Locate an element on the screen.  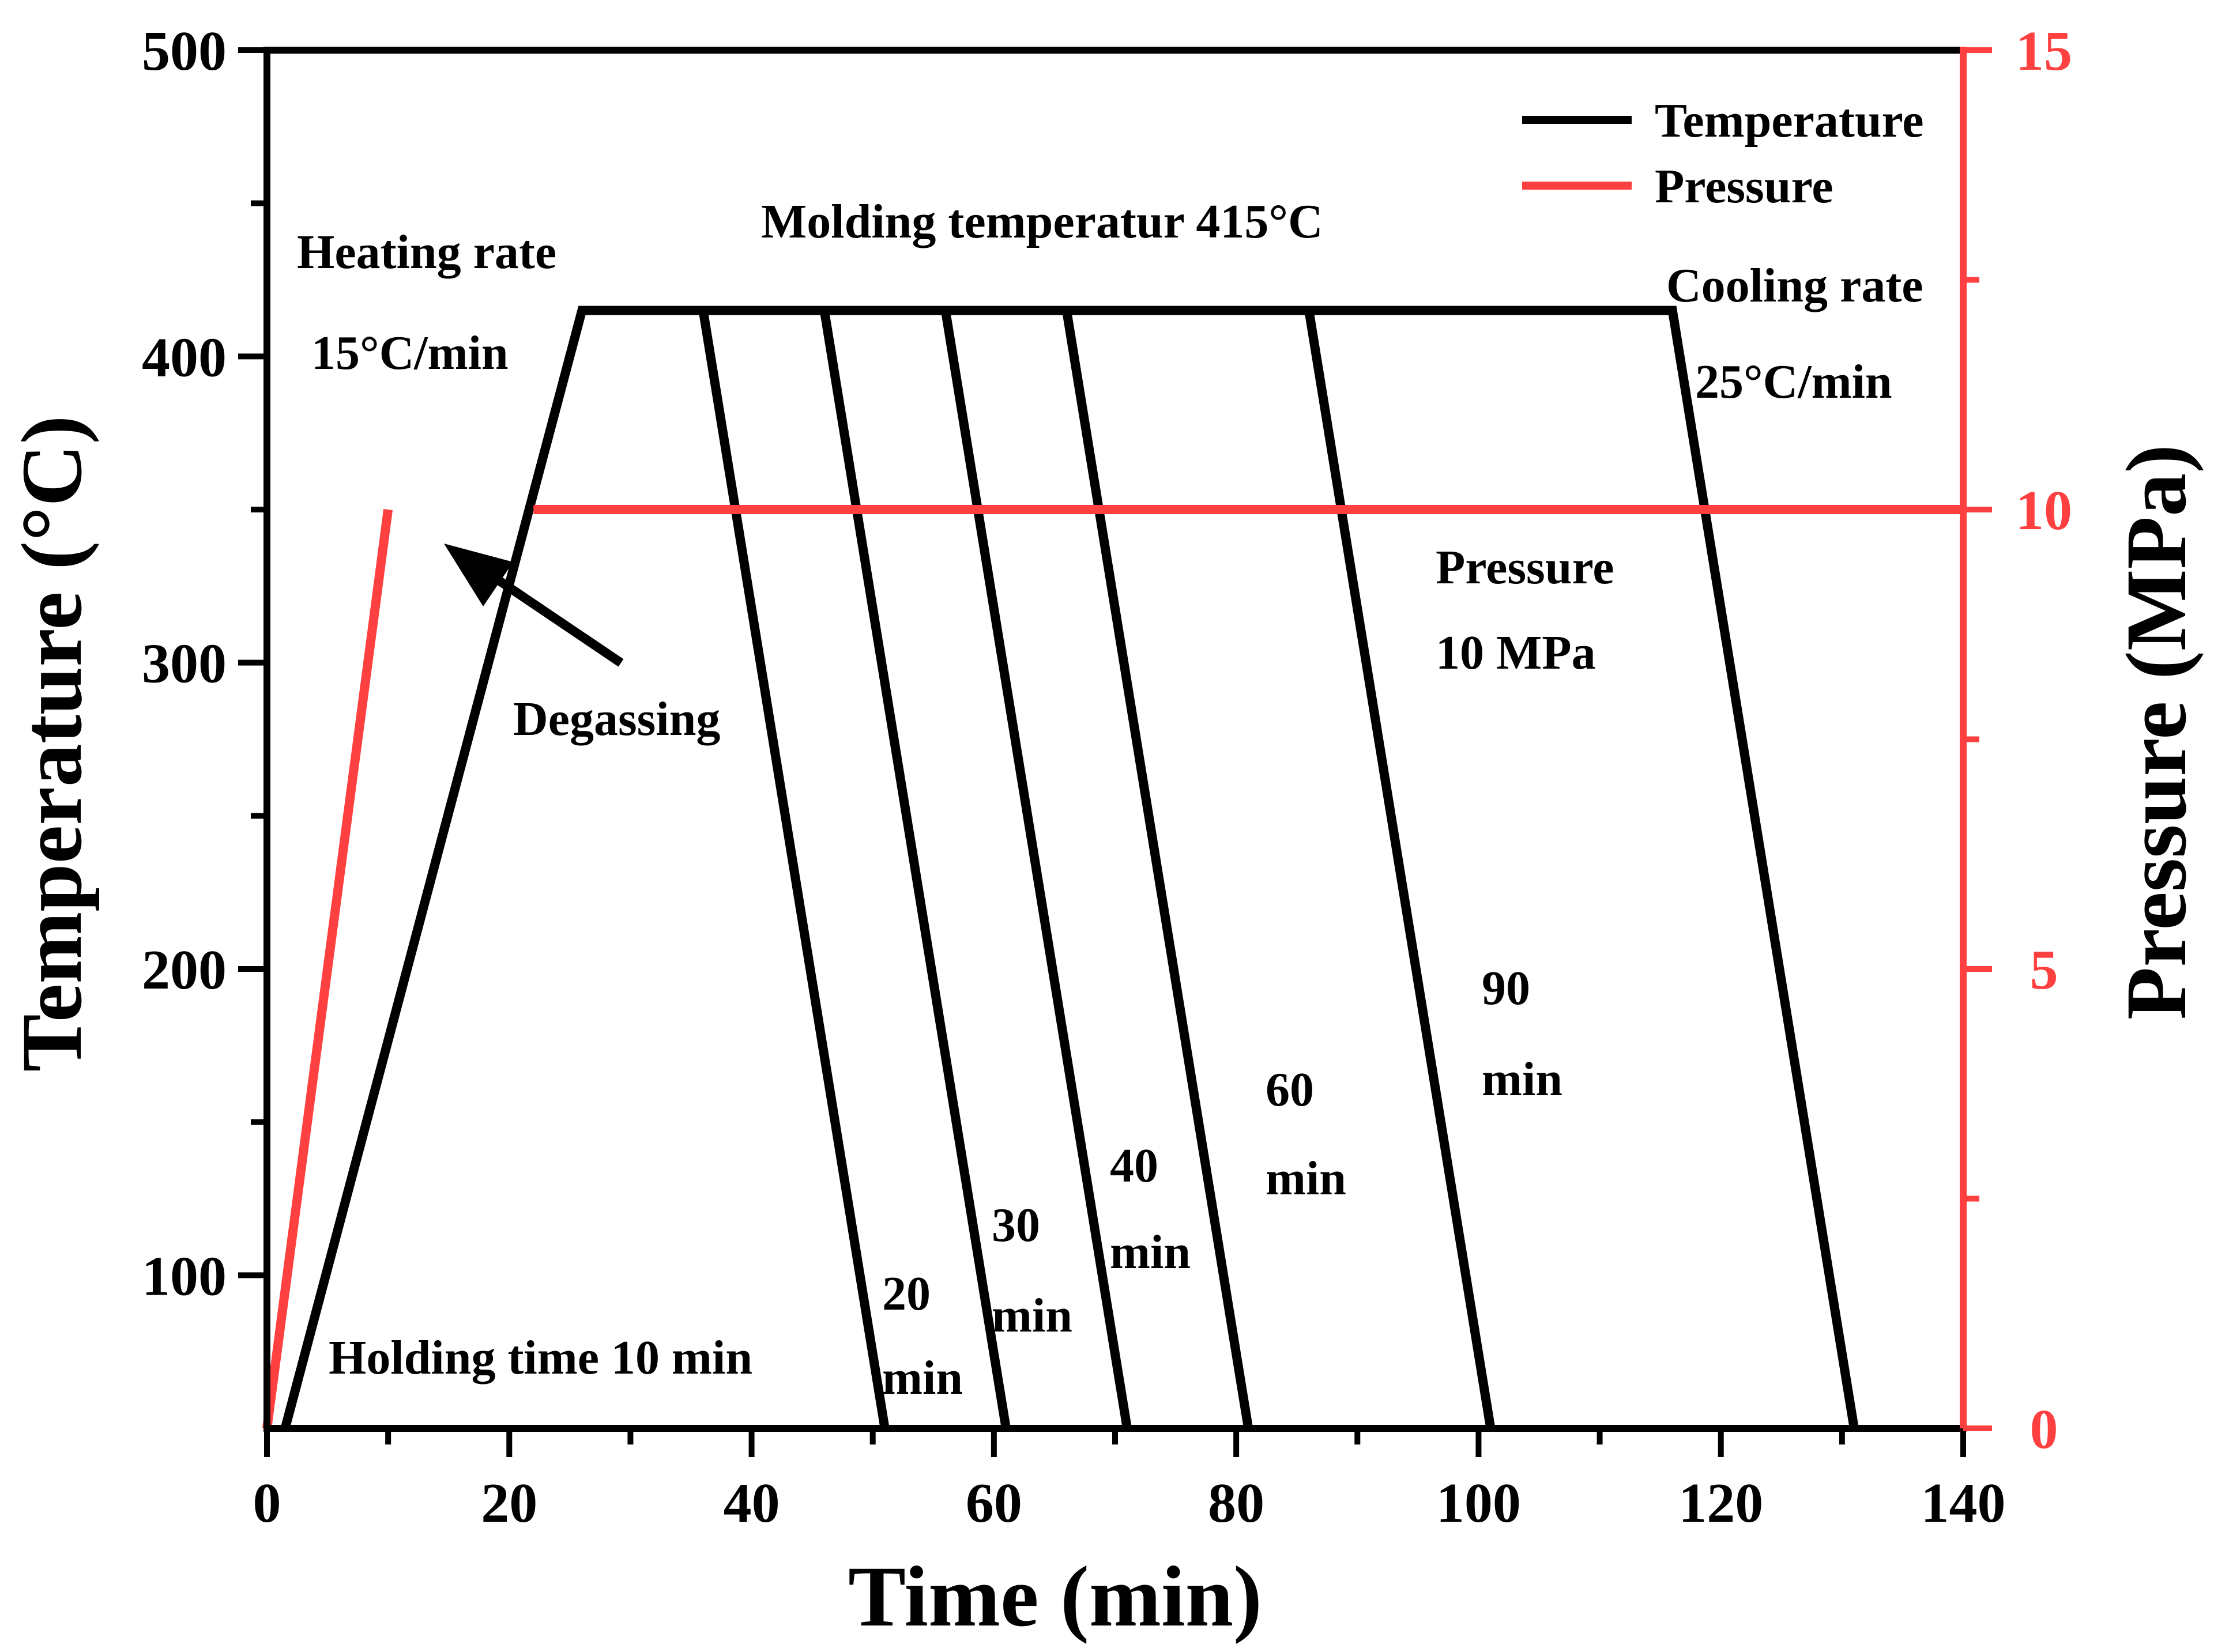
annotation-heating-rate-value: 15°C/min is located at coordinates (410, 353).